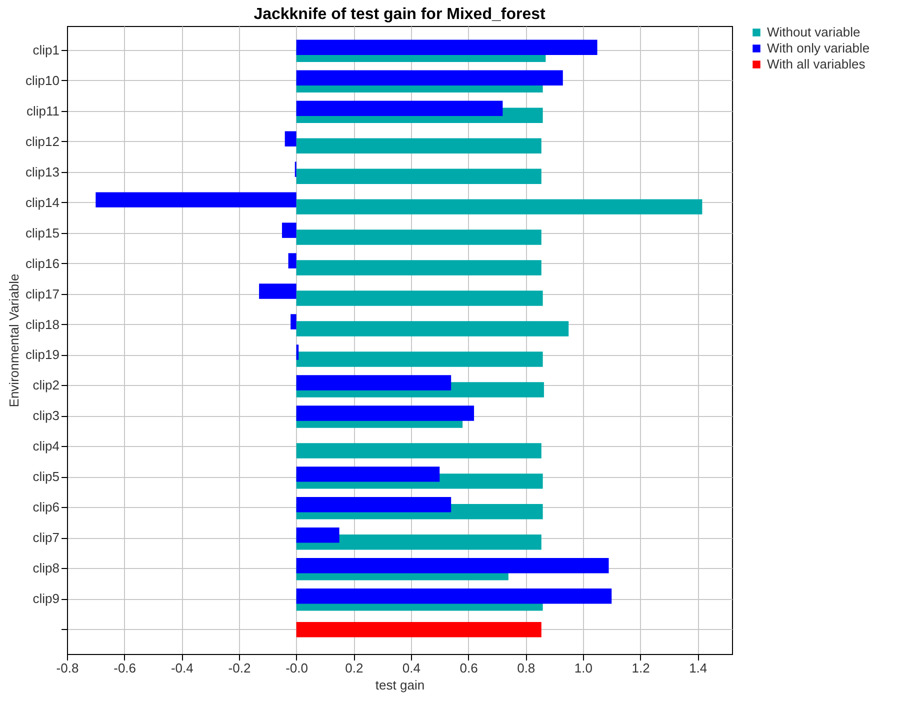 The image size is (900, 719). Describe the element at coordinates (297, 668) in the screenshot. I see `x-tick-label: -0.0` at that location.